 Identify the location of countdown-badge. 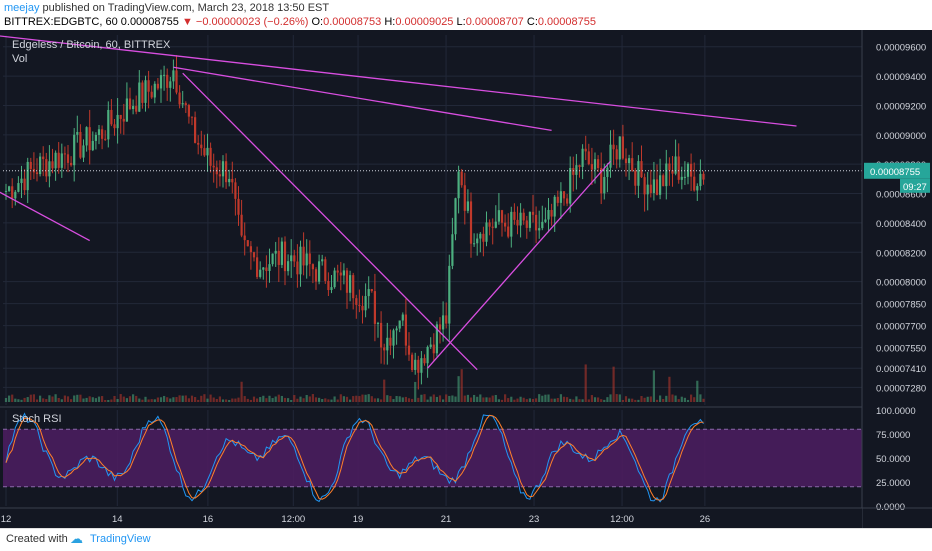
(915, 185).